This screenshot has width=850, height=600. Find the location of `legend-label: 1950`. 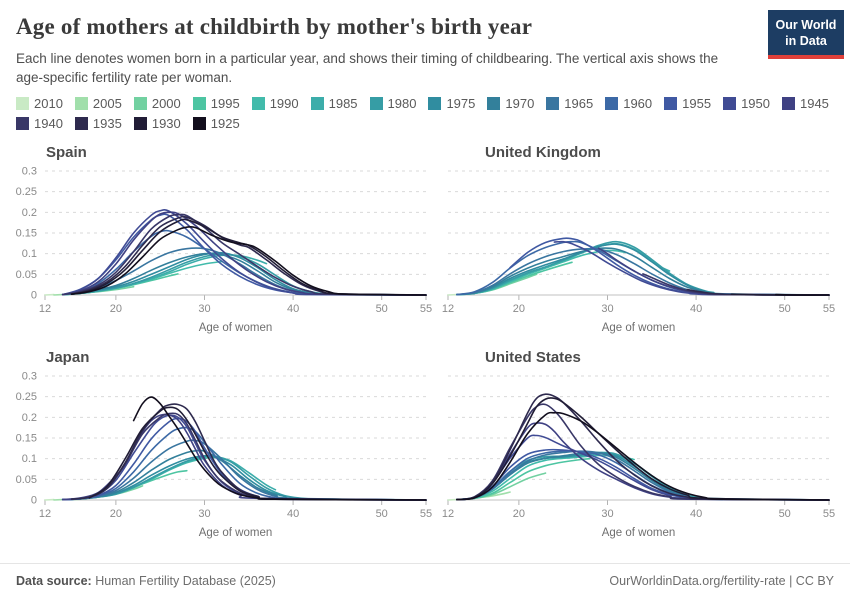

legend-label: 1950 is located at coordinates (755, 104).